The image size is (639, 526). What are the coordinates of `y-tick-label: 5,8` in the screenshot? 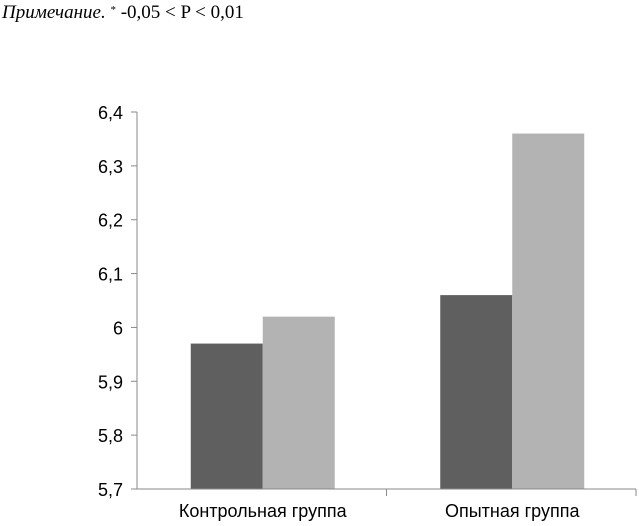 It's located at (110, 436).